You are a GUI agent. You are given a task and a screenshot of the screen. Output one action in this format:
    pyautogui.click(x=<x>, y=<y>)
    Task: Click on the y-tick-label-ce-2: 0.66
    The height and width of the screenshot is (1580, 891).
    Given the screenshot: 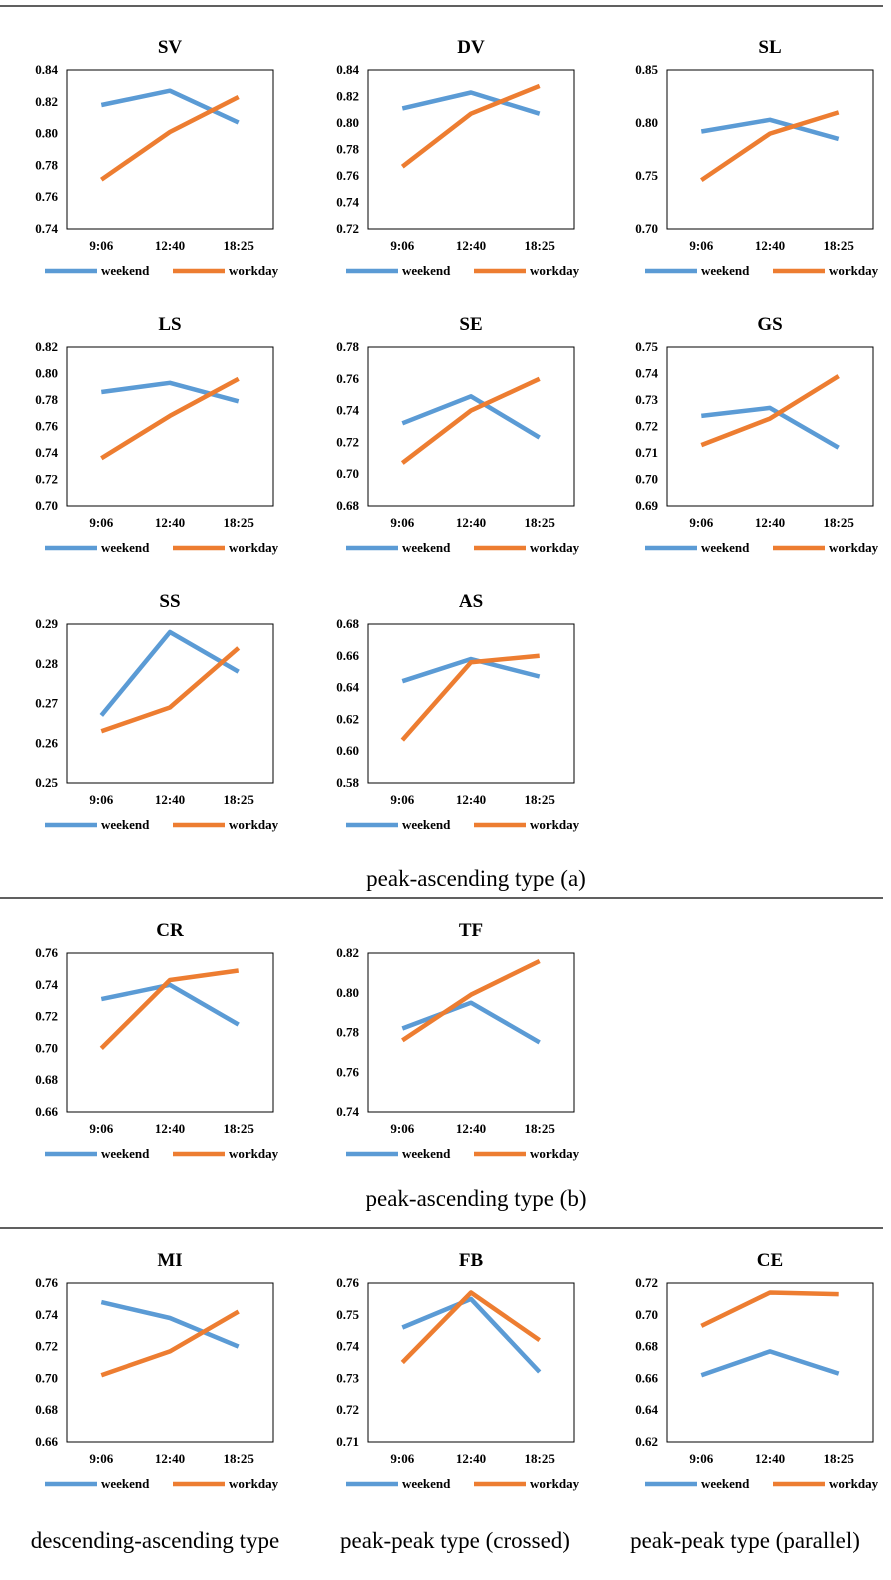 What is the action you would take?
    pyautogui.click(x=646, y=1377)
    